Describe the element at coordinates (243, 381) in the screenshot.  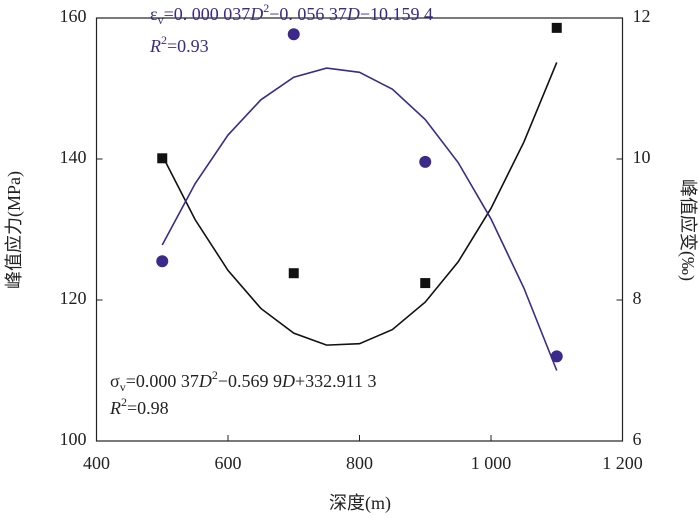
I see `annotation: σv=0.000 37D2−0.569 9D+332.911 3` at that location.